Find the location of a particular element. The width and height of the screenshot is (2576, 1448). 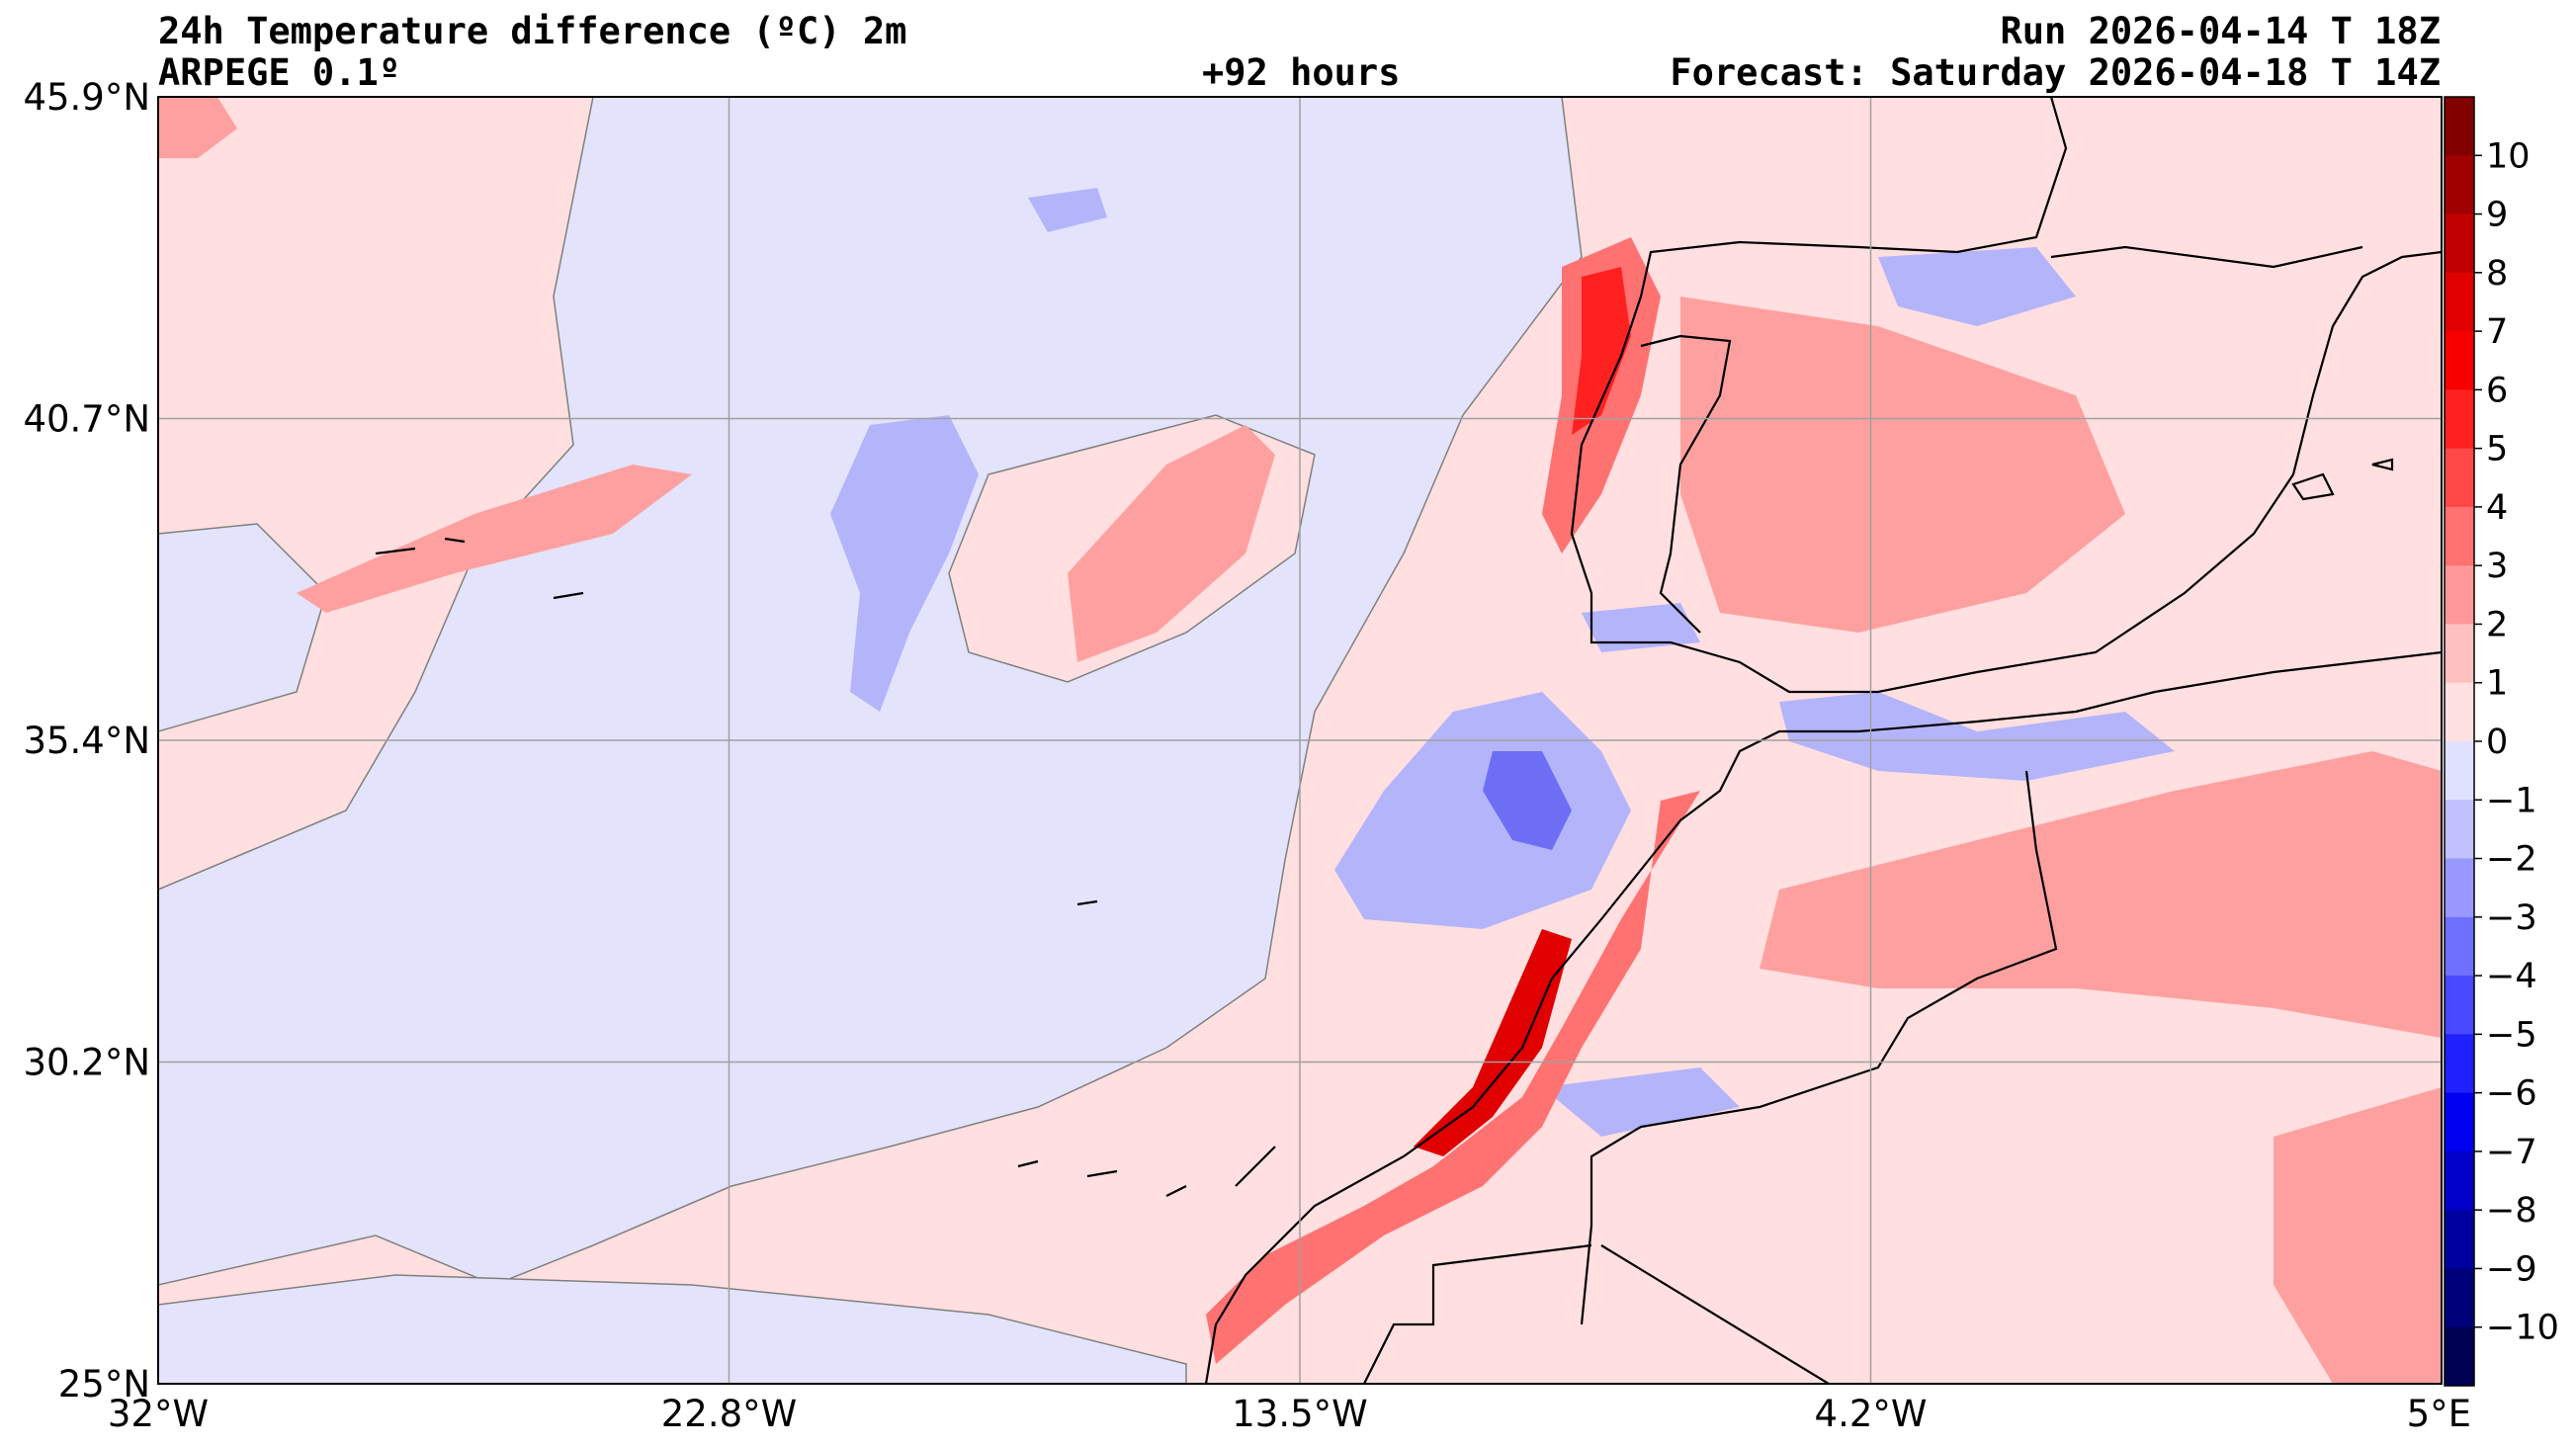

lat-tick-label: 35.4°N is located at coordinates (86, 741).